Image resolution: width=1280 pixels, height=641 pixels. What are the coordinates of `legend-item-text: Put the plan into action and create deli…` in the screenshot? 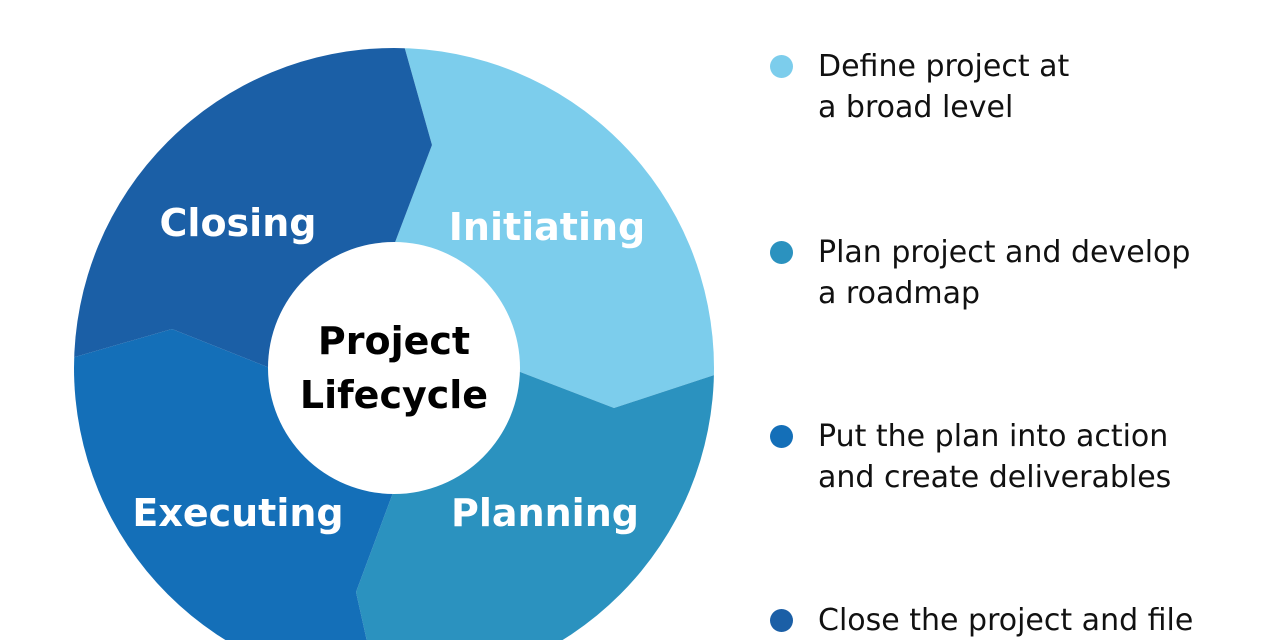 It's located at (994, 457).